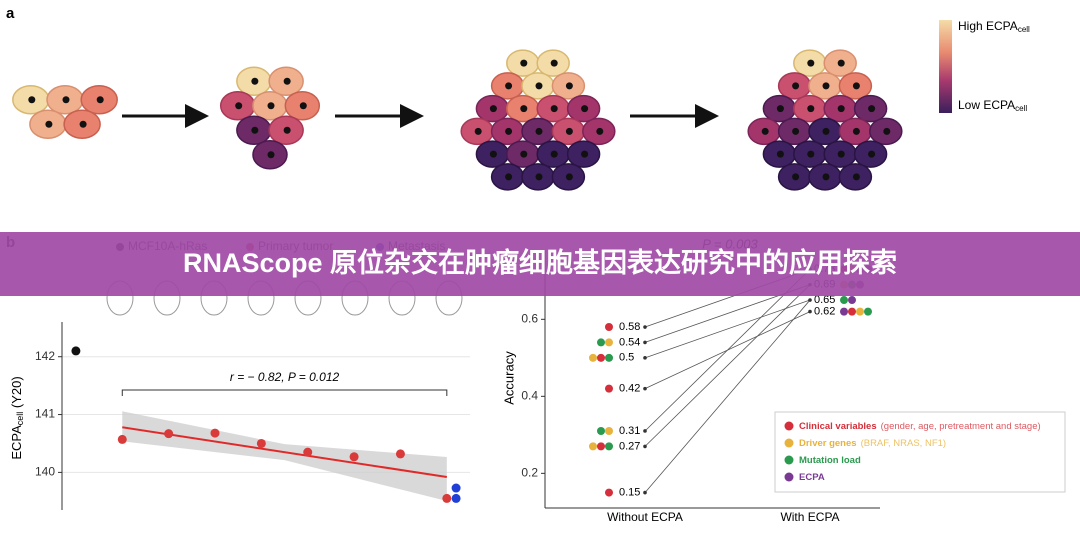 This screenshot has height=534, width=1080. Describe the element at coordinates (10, 13) in the screenshot. I see `panel-label: a` at that location.